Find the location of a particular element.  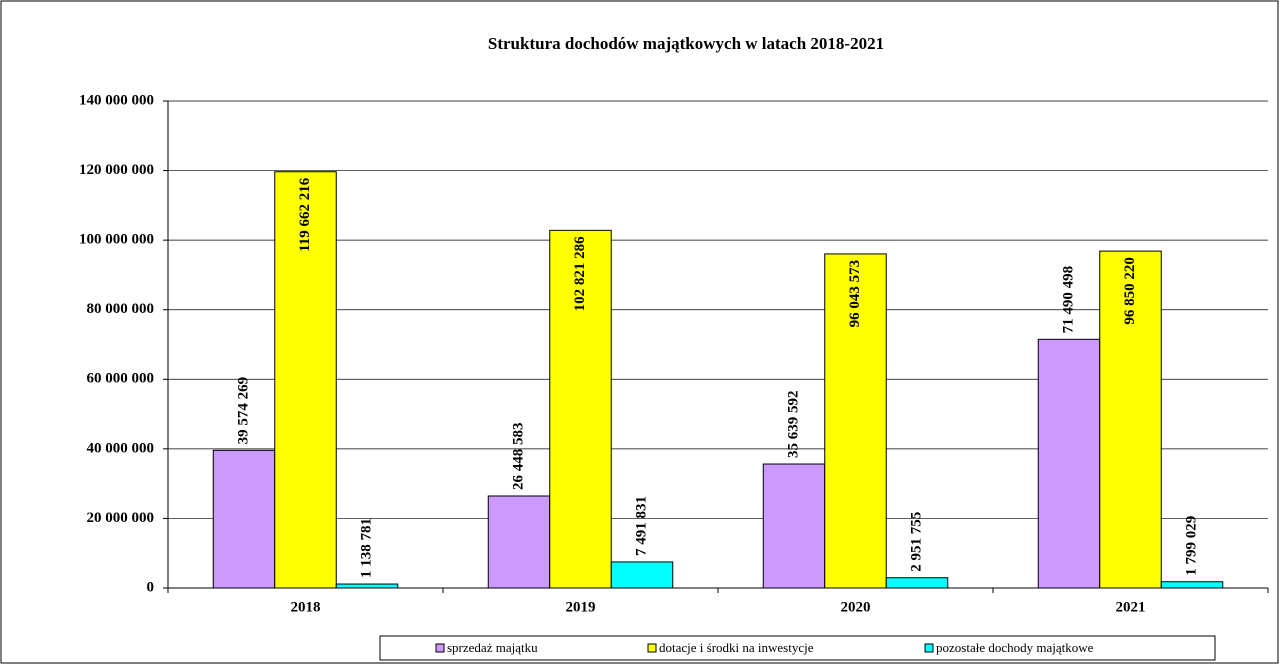

x-tick-label: 2020 is located at coordinates (856, 607).